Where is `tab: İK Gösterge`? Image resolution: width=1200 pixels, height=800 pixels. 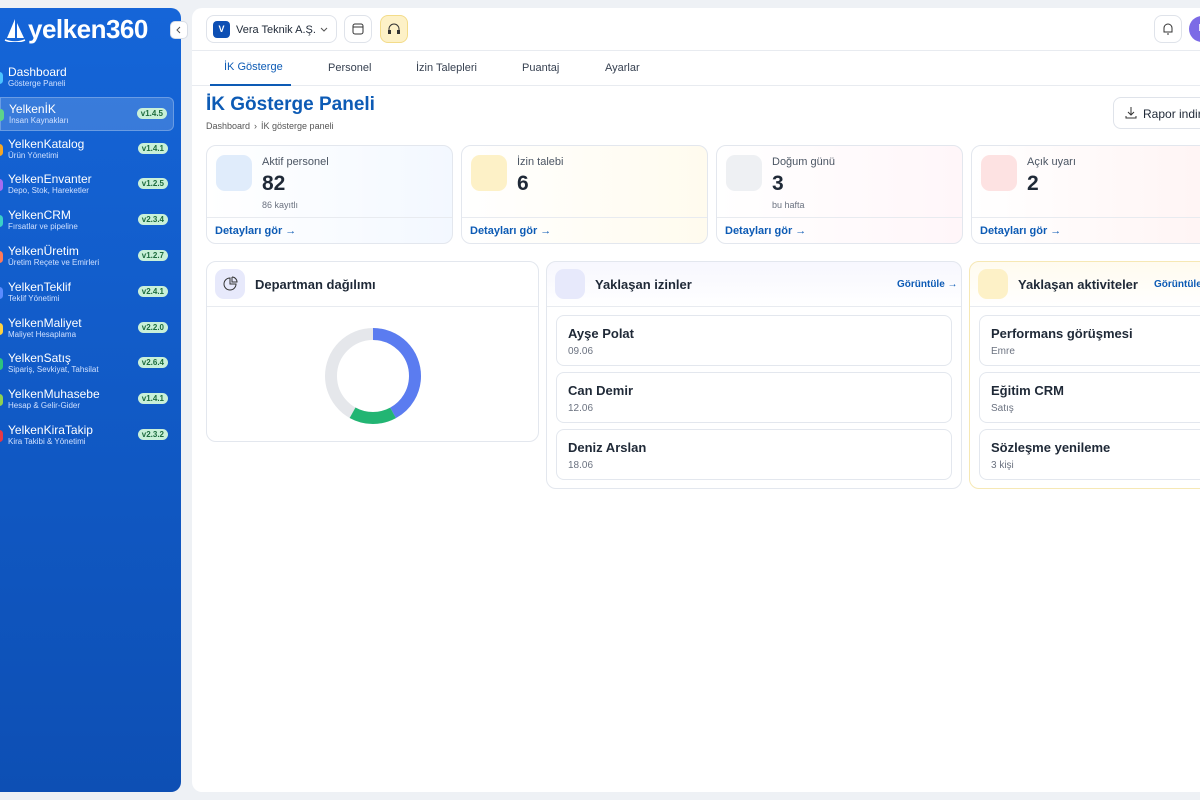
tab: İK Gösterge is located at coordinates (250, 68).